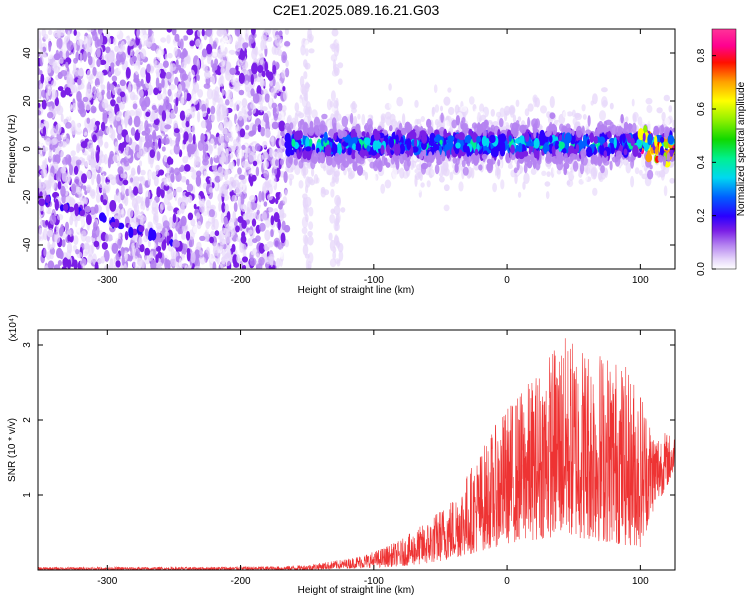  I want to click on figure-title: C2E1.2025.089.16.21.G03, so click(356, 10).